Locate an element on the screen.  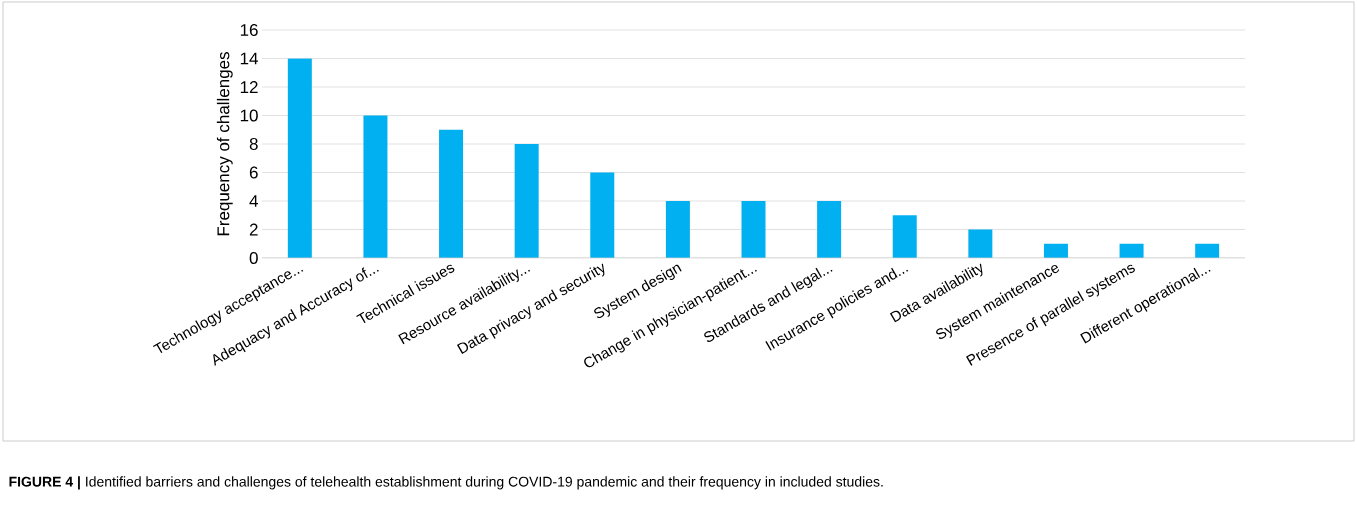
y-tick-label: 10 is located at coordinates (249, 115).